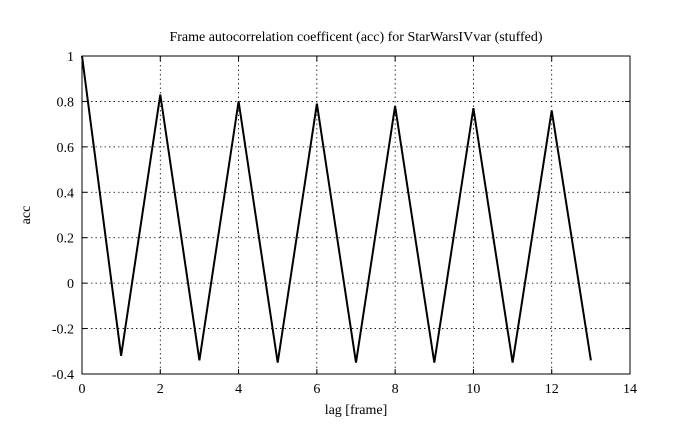 The height and width of the screenshot is (433, 685). I want to click on x-tick-label: 10, so click(473, 389).